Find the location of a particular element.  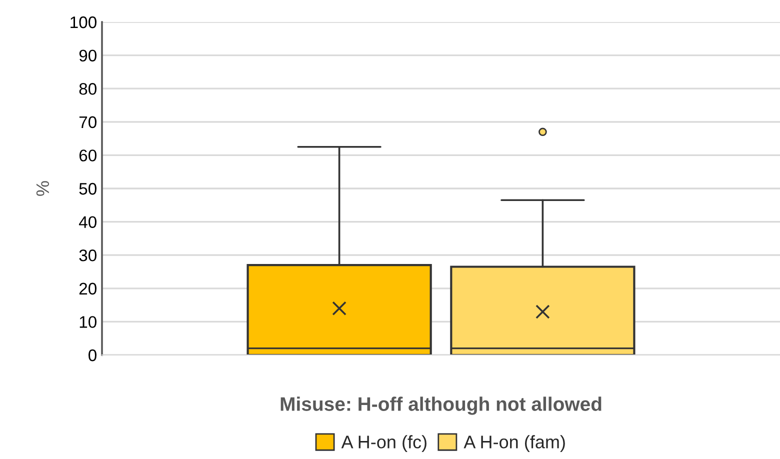

y-tick-label: 10 is located at coordinates (88, 322).